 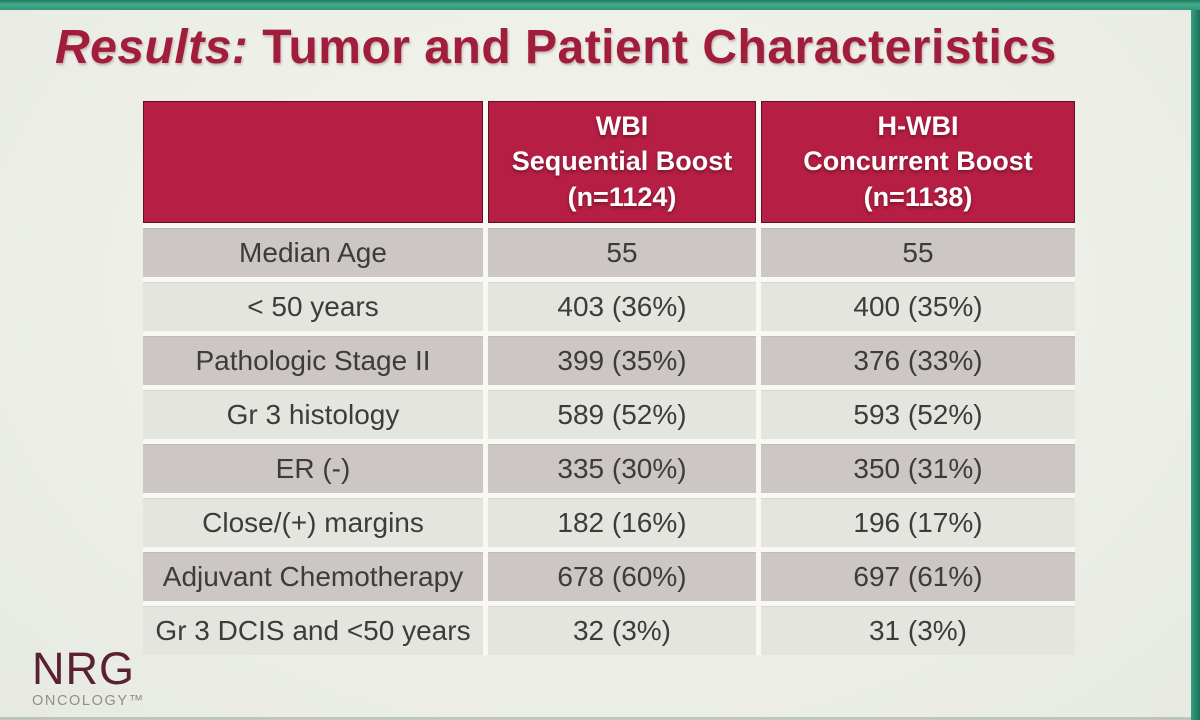 What do you see at coordinates (622, 414) in the screenshot?
I see `row-gr3-histology-wbi-value: 589 (52%)` at bounding box center [622, 414].